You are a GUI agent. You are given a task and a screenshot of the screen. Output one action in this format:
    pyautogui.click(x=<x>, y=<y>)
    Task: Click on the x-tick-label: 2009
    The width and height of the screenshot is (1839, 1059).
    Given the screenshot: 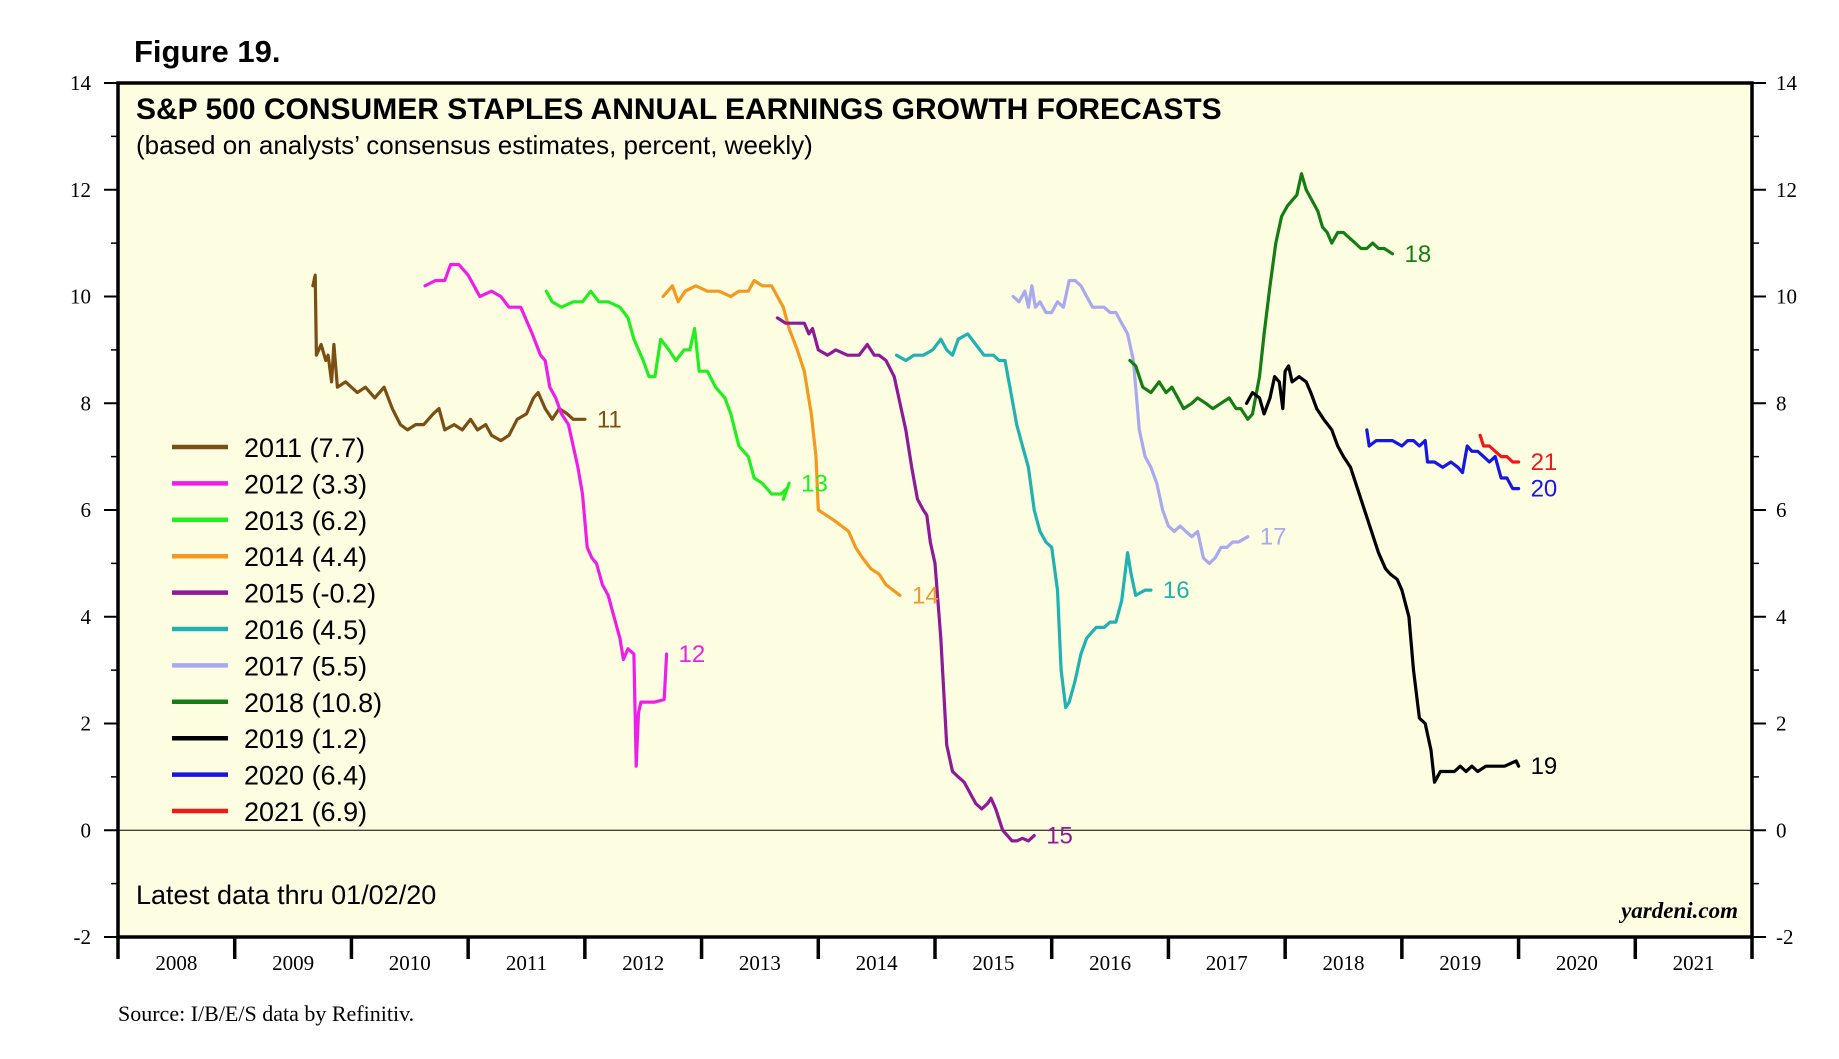 What is the action you would take?
    pyautogui.click(x=293, y=963)
    